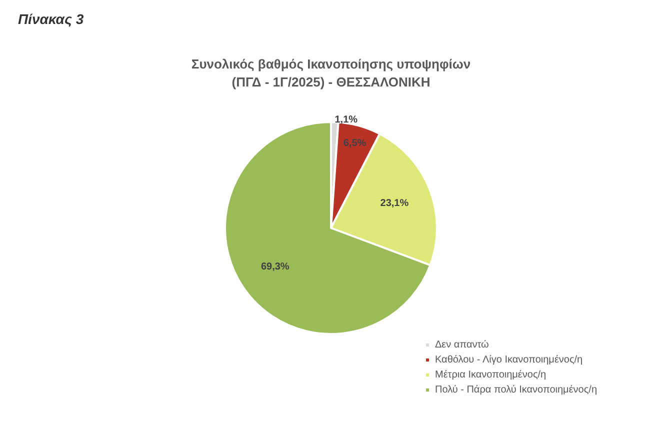 The height and width of the screenshot is (445, 662). Describe the element at coordinates (346, 120) in the screenshot. I see `data-label: 1,1%` at that location.